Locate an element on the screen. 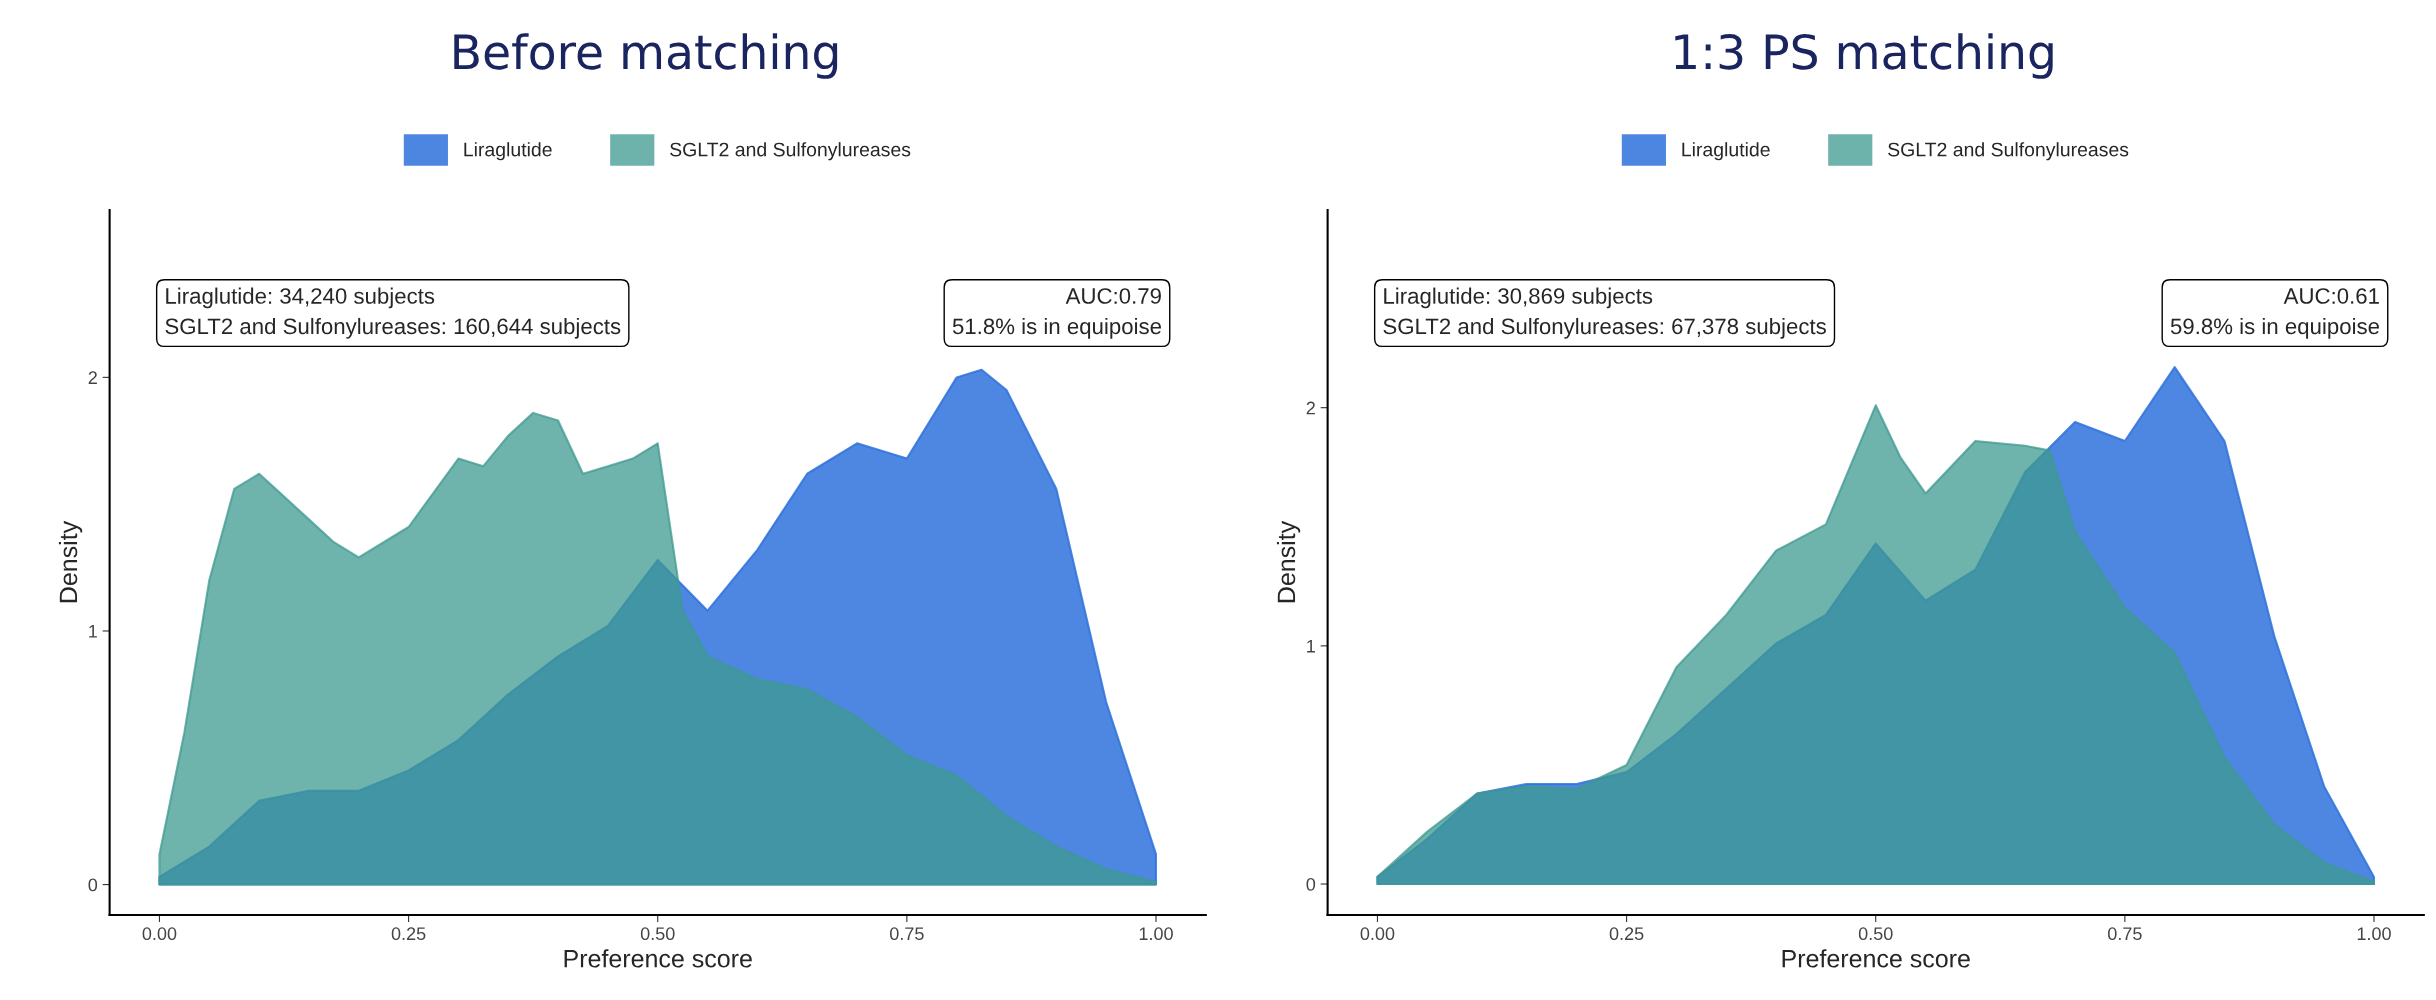 The height and width of the screenshot is (1000, 2436). annotation: Liraglutide: 30,869 subjects SGLT2 and Sulfonylureases: 67,378 subjects is located at coordinates (1604, 313).